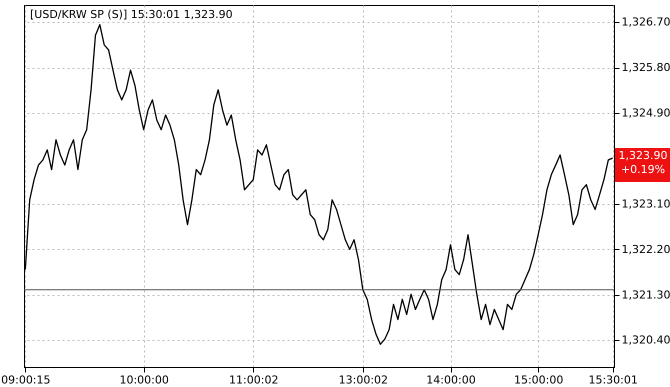  What do you see at coordinates (643, 169) in the screenshot?
I see `text: +0.19%` at bounding box center [643, 169].